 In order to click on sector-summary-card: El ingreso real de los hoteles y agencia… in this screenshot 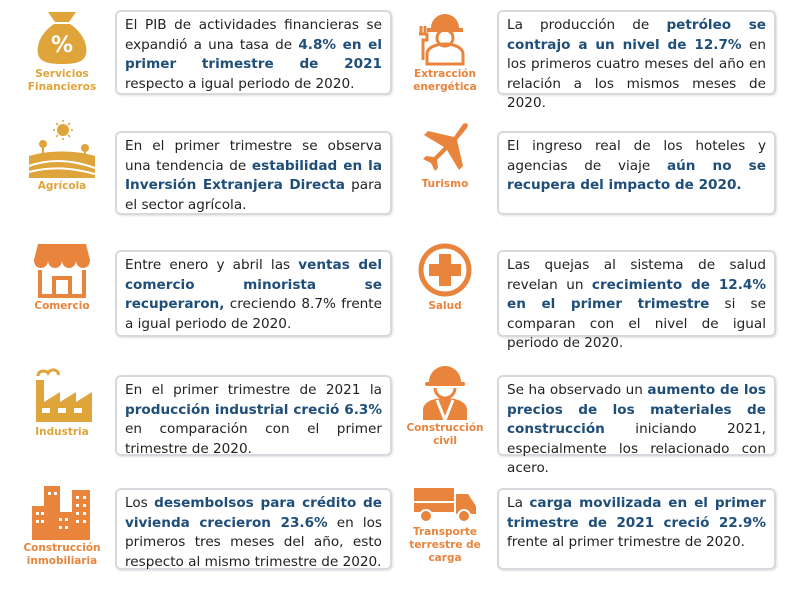, I will do `click(636, 173)`.